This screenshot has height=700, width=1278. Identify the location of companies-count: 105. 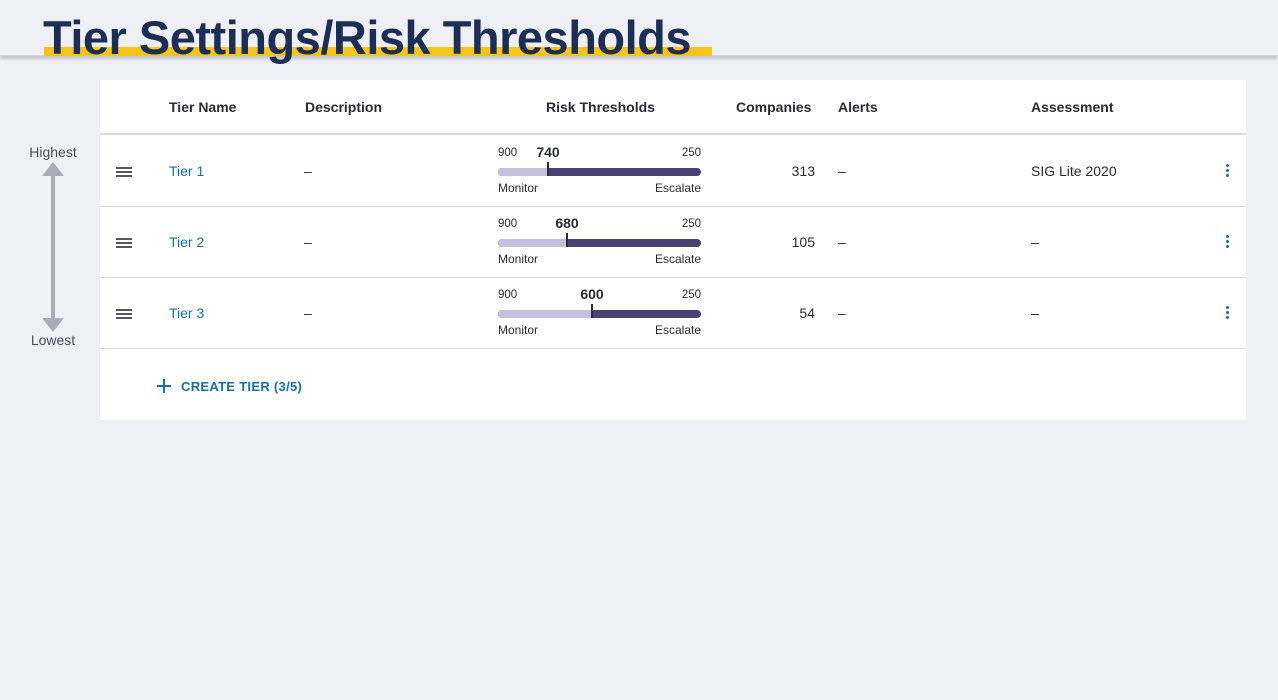
(803, 242).